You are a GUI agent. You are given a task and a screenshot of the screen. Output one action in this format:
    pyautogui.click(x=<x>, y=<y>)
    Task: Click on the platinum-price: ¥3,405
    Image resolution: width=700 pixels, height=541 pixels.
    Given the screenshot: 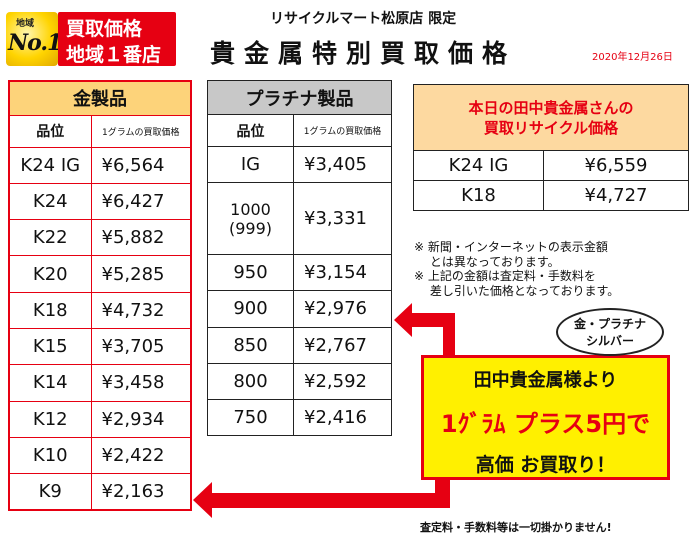 What is the action you would take?
    pyautogui.click(x=342, y=164)
    